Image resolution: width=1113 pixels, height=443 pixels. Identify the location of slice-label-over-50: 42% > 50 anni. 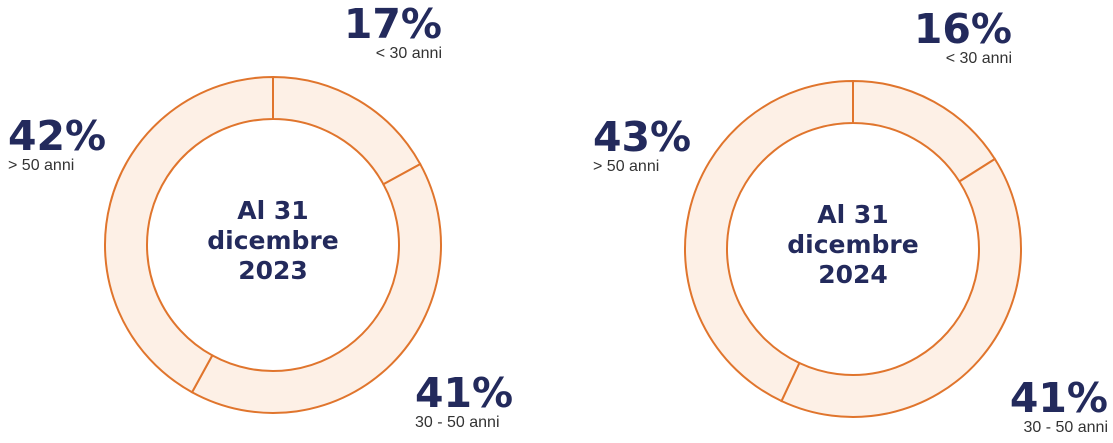
(57, 146).